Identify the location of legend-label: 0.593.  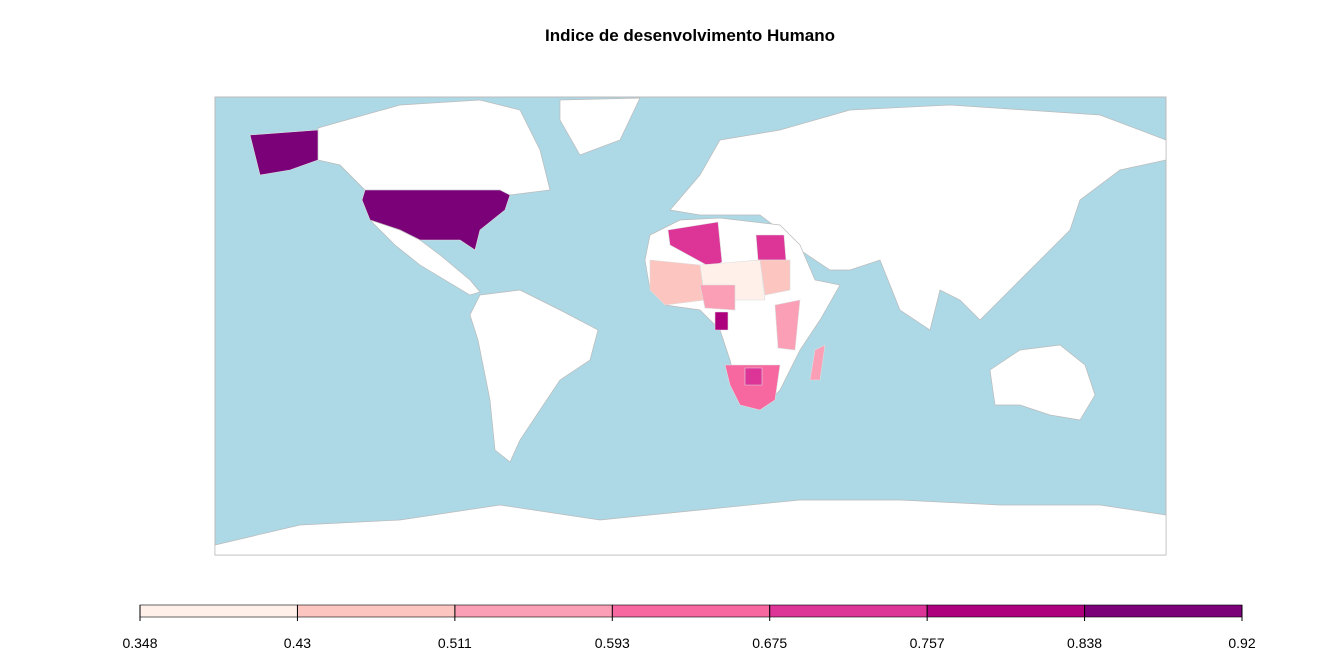
(612, 643).